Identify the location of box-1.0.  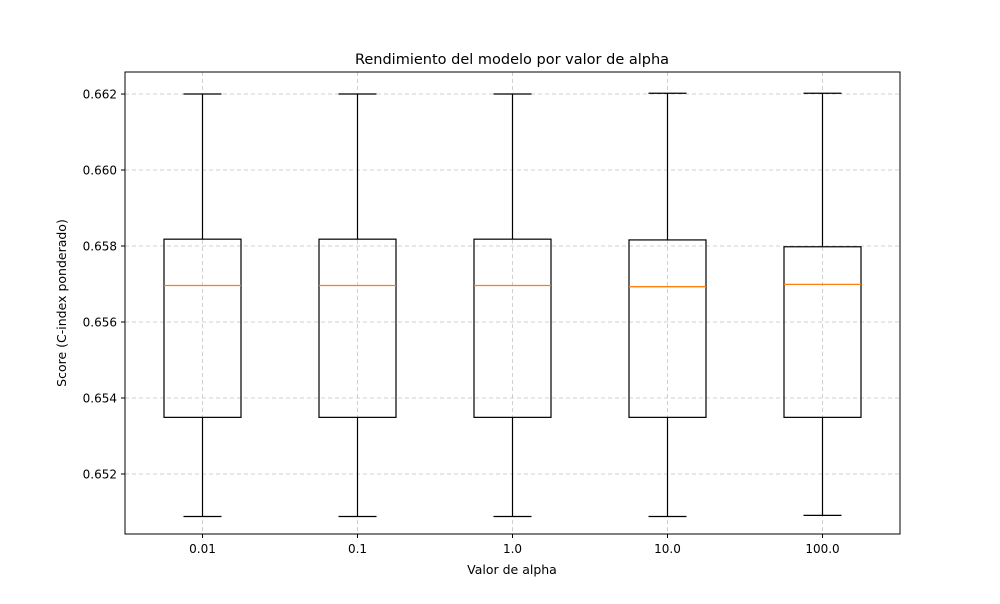
(512, 305).